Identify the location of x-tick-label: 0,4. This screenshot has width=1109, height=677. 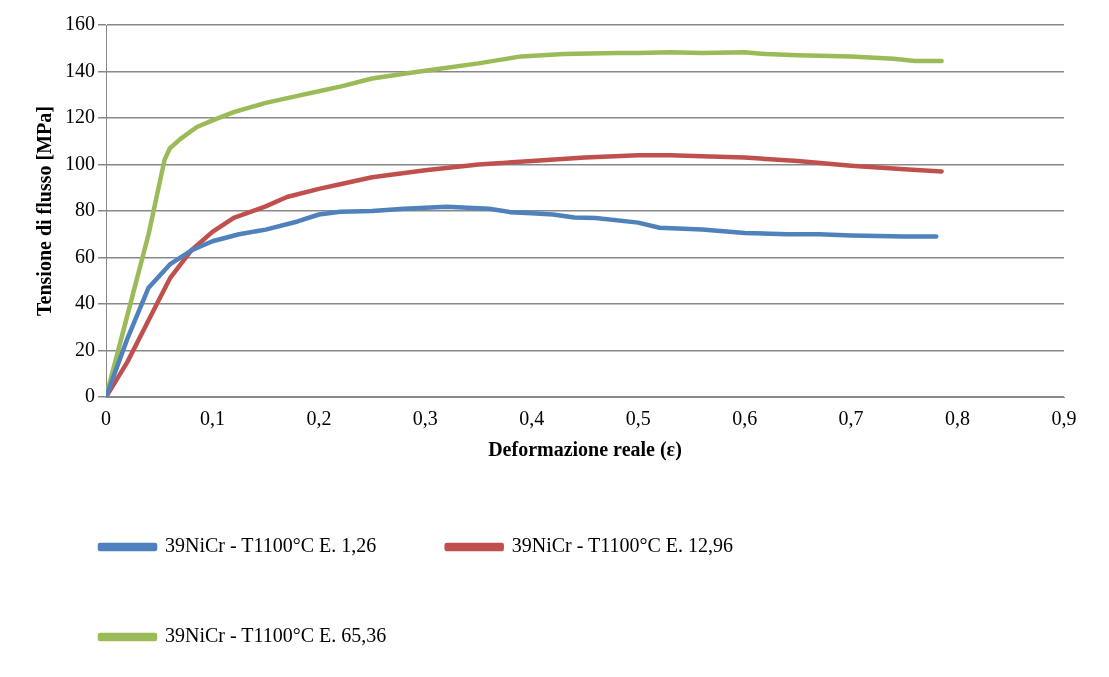
(532, 418).